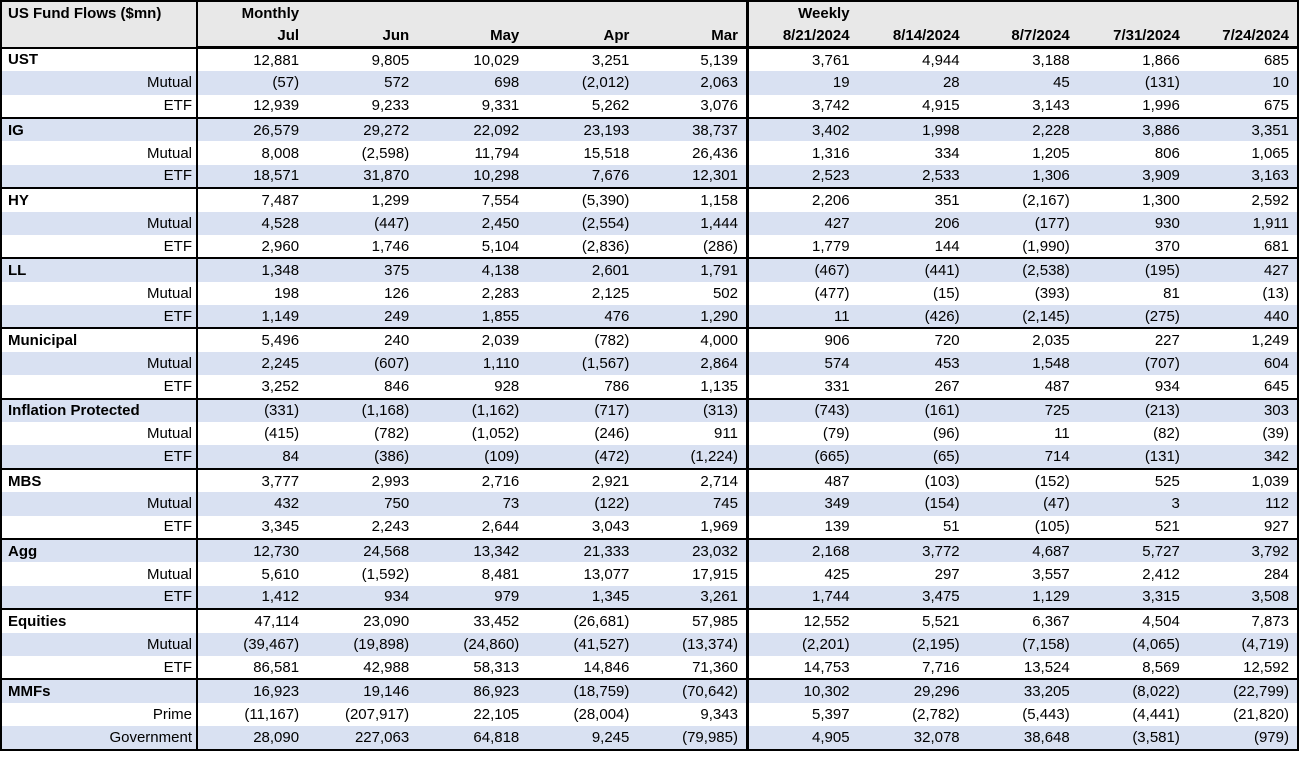  I want to click on cell-value: 1,158, so click(693, 199).